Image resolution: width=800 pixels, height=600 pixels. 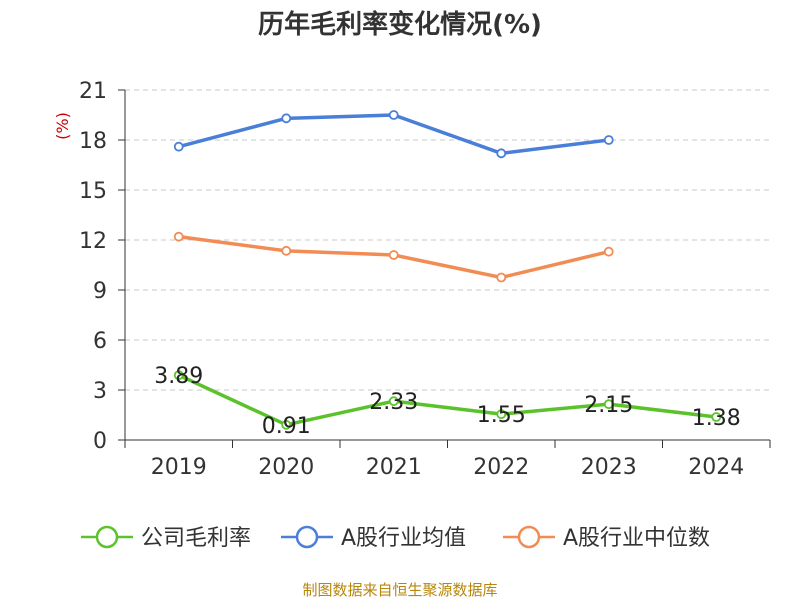 What do you see at coordinates (636, 538) in the screenshot?
I see `legend-label: A股行业中位数` at bounding box center [636, 538].